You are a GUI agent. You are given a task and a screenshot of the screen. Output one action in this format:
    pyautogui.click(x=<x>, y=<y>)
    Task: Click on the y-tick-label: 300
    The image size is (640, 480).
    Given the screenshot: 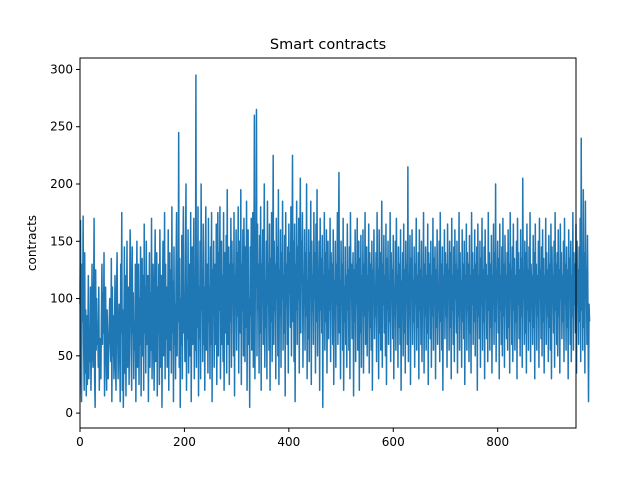 What is the action you would take?
    pyautogui.click(x=61, y=69)
    